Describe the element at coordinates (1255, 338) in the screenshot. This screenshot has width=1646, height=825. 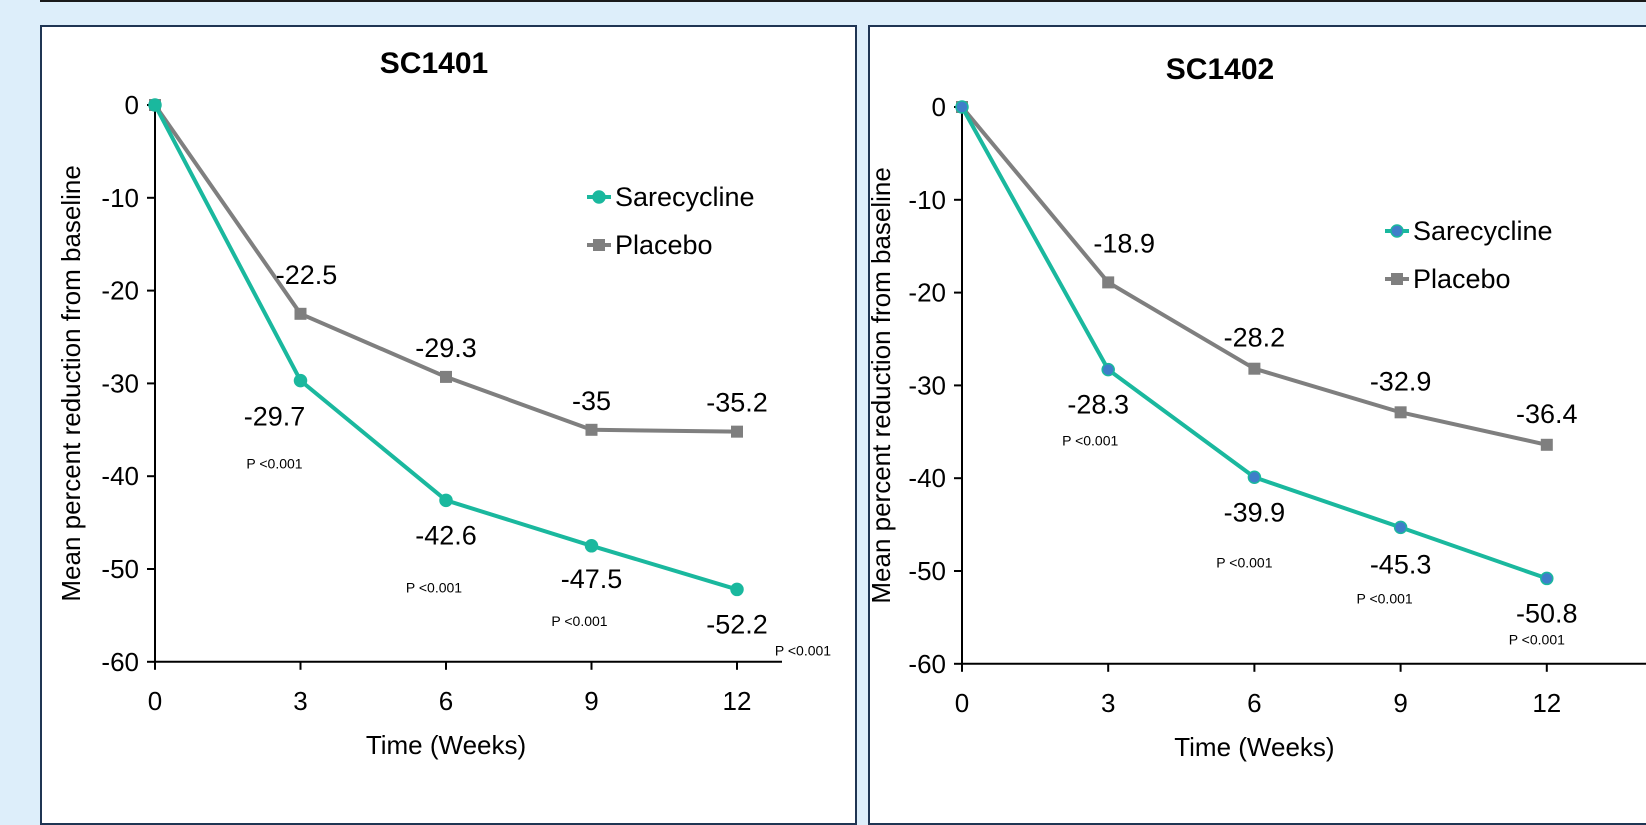
I see `data-label-placebo: -28.2` at that location.